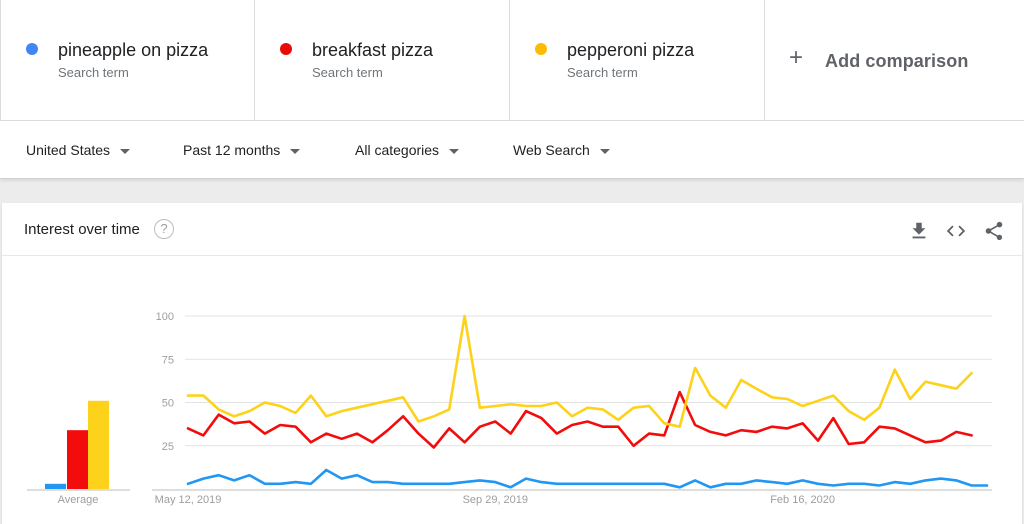 The image size is (1024, 524). What do you see at coordinates (168, 404) in the screenshot?
I see `y-tick-label: 50` at bounding box center [168, 404].